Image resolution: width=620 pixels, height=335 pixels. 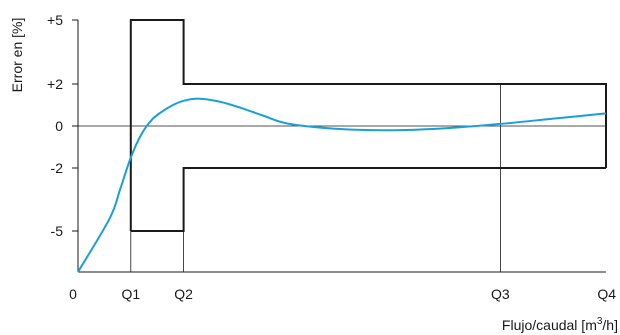 What do you see at coordinates (183, 294) in the screenshot?
I see `x-tick-label: Q2` at bounding box center [183, 294].